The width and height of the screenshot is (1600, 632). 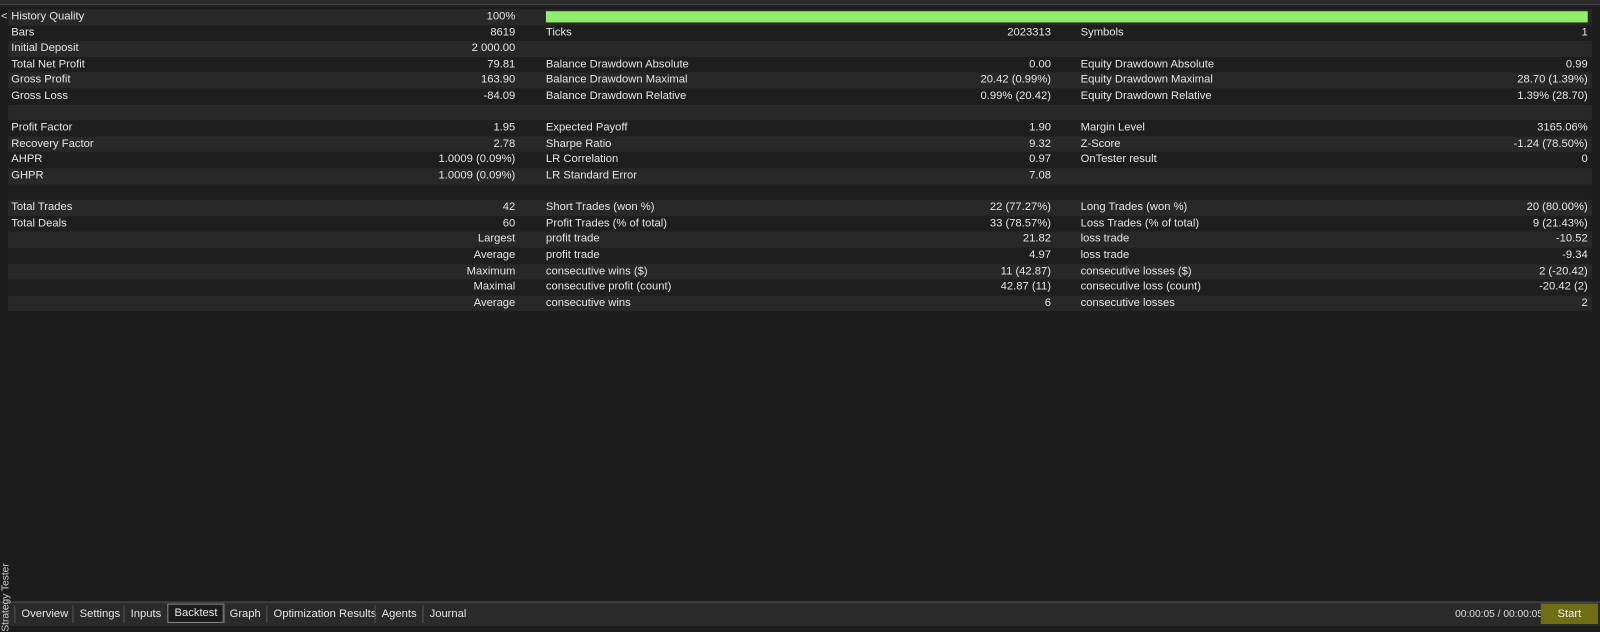 What do you see at coordinates (1134, 207) in the screenshot?
I see `metric-label: Long Trades (won %)` at bounding box center [1134, 207].